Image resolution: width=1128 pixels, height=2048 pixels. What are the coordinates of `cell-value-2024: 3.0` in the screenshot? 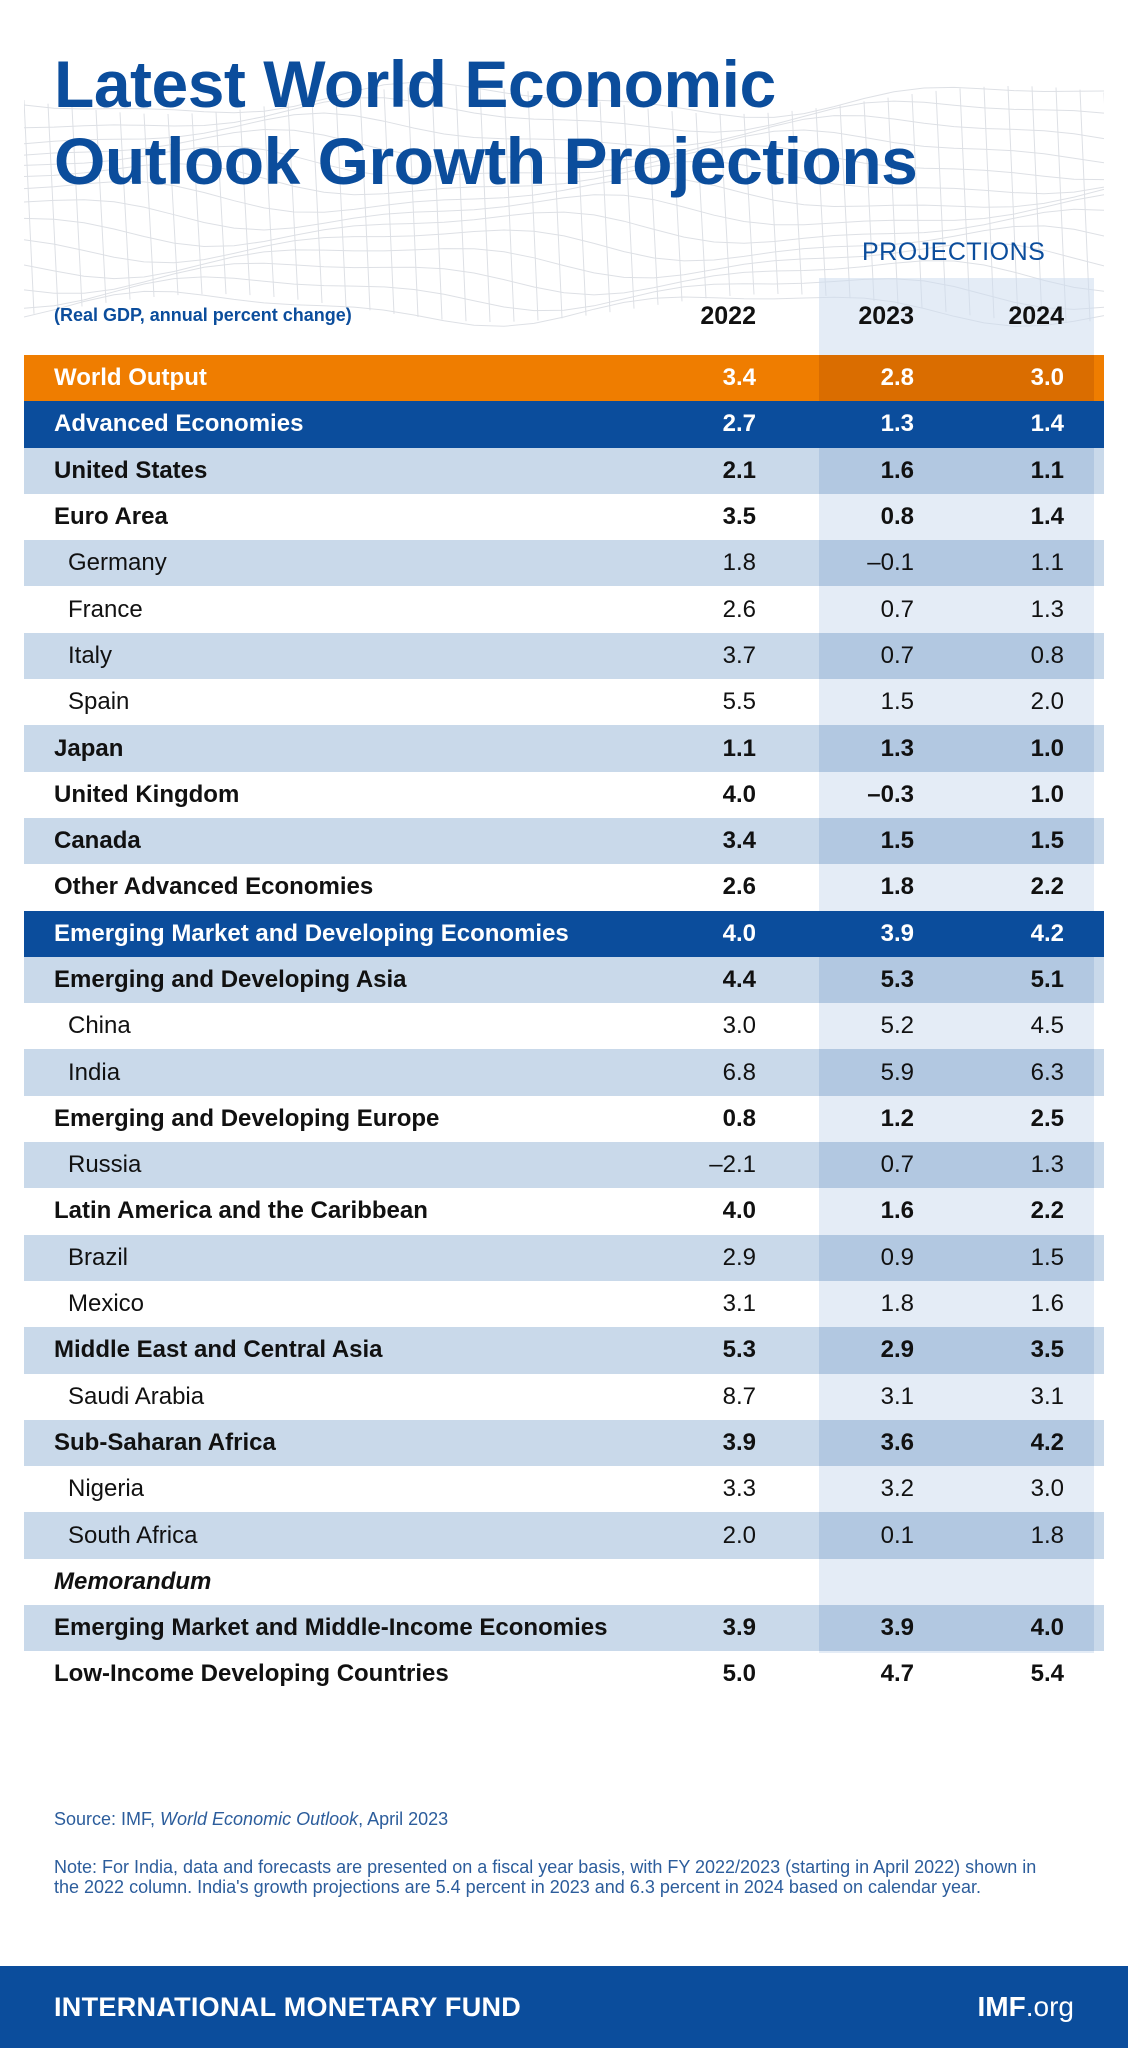 It's located at (1047, 1489).